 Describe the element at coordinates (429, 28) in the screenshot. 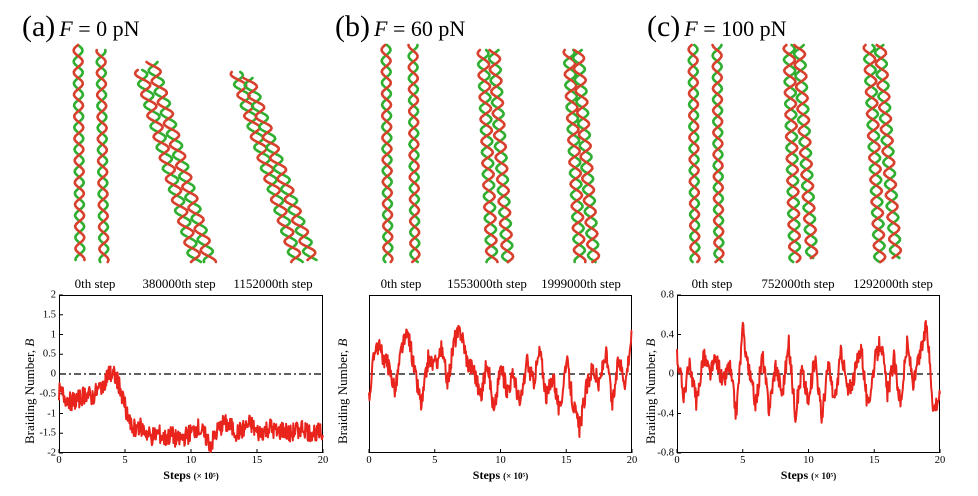

I see `force-value: = 60 pN` at that location.